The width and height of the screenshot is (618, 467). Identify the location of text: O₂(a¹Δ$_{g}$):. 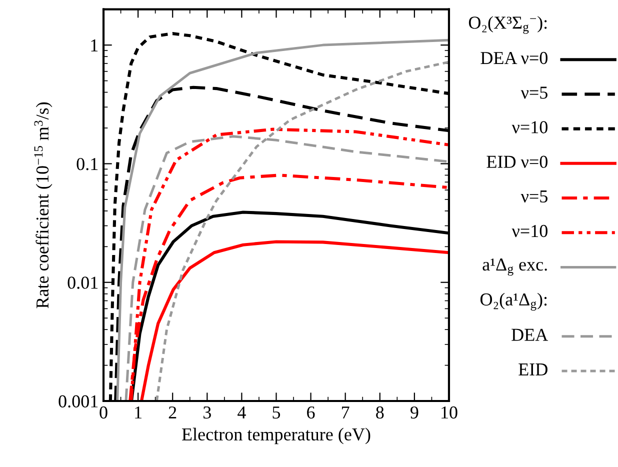
(513, 301).